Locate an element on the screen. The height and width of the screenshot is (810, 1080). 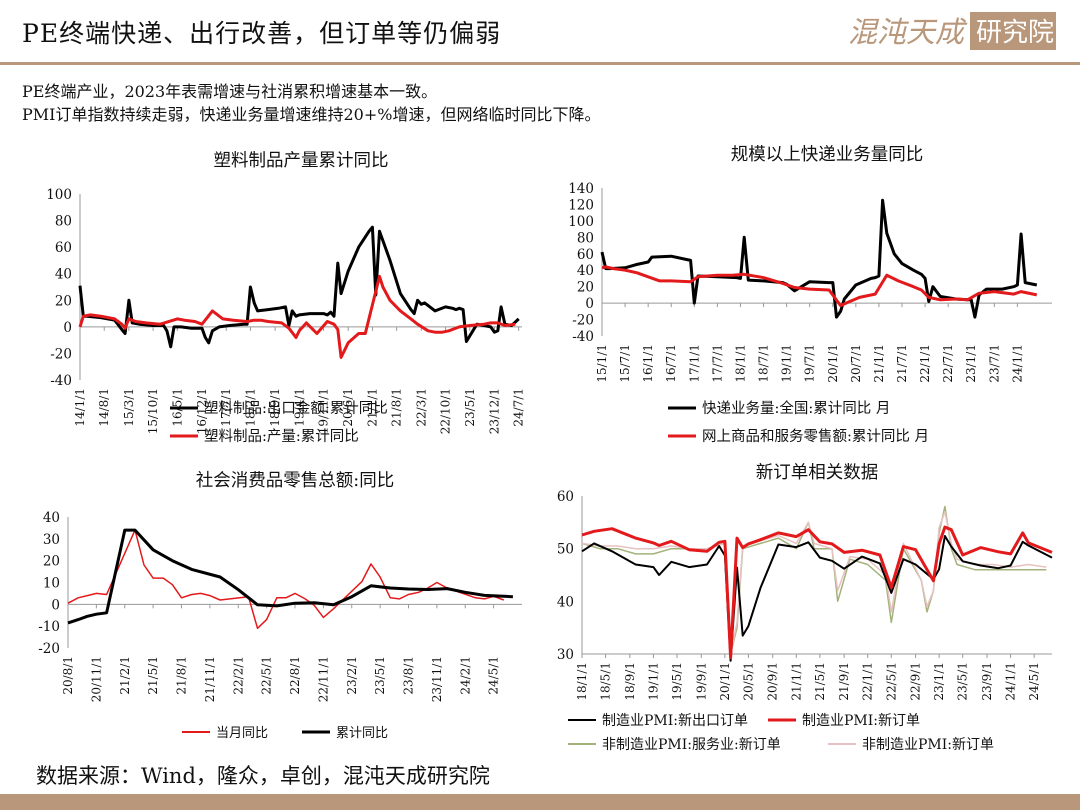
express-chart-title: 规模以上快递业务量同比 is located at coordinates (827, 155).